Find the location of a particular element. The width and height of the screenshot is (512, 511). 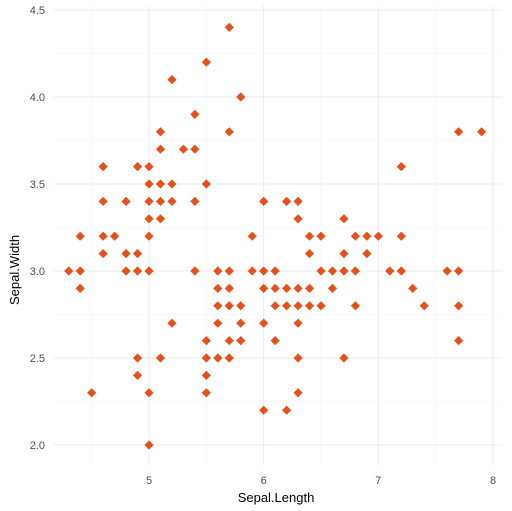

y-tick-label: 3.0 is located at coordinates (37, 272).